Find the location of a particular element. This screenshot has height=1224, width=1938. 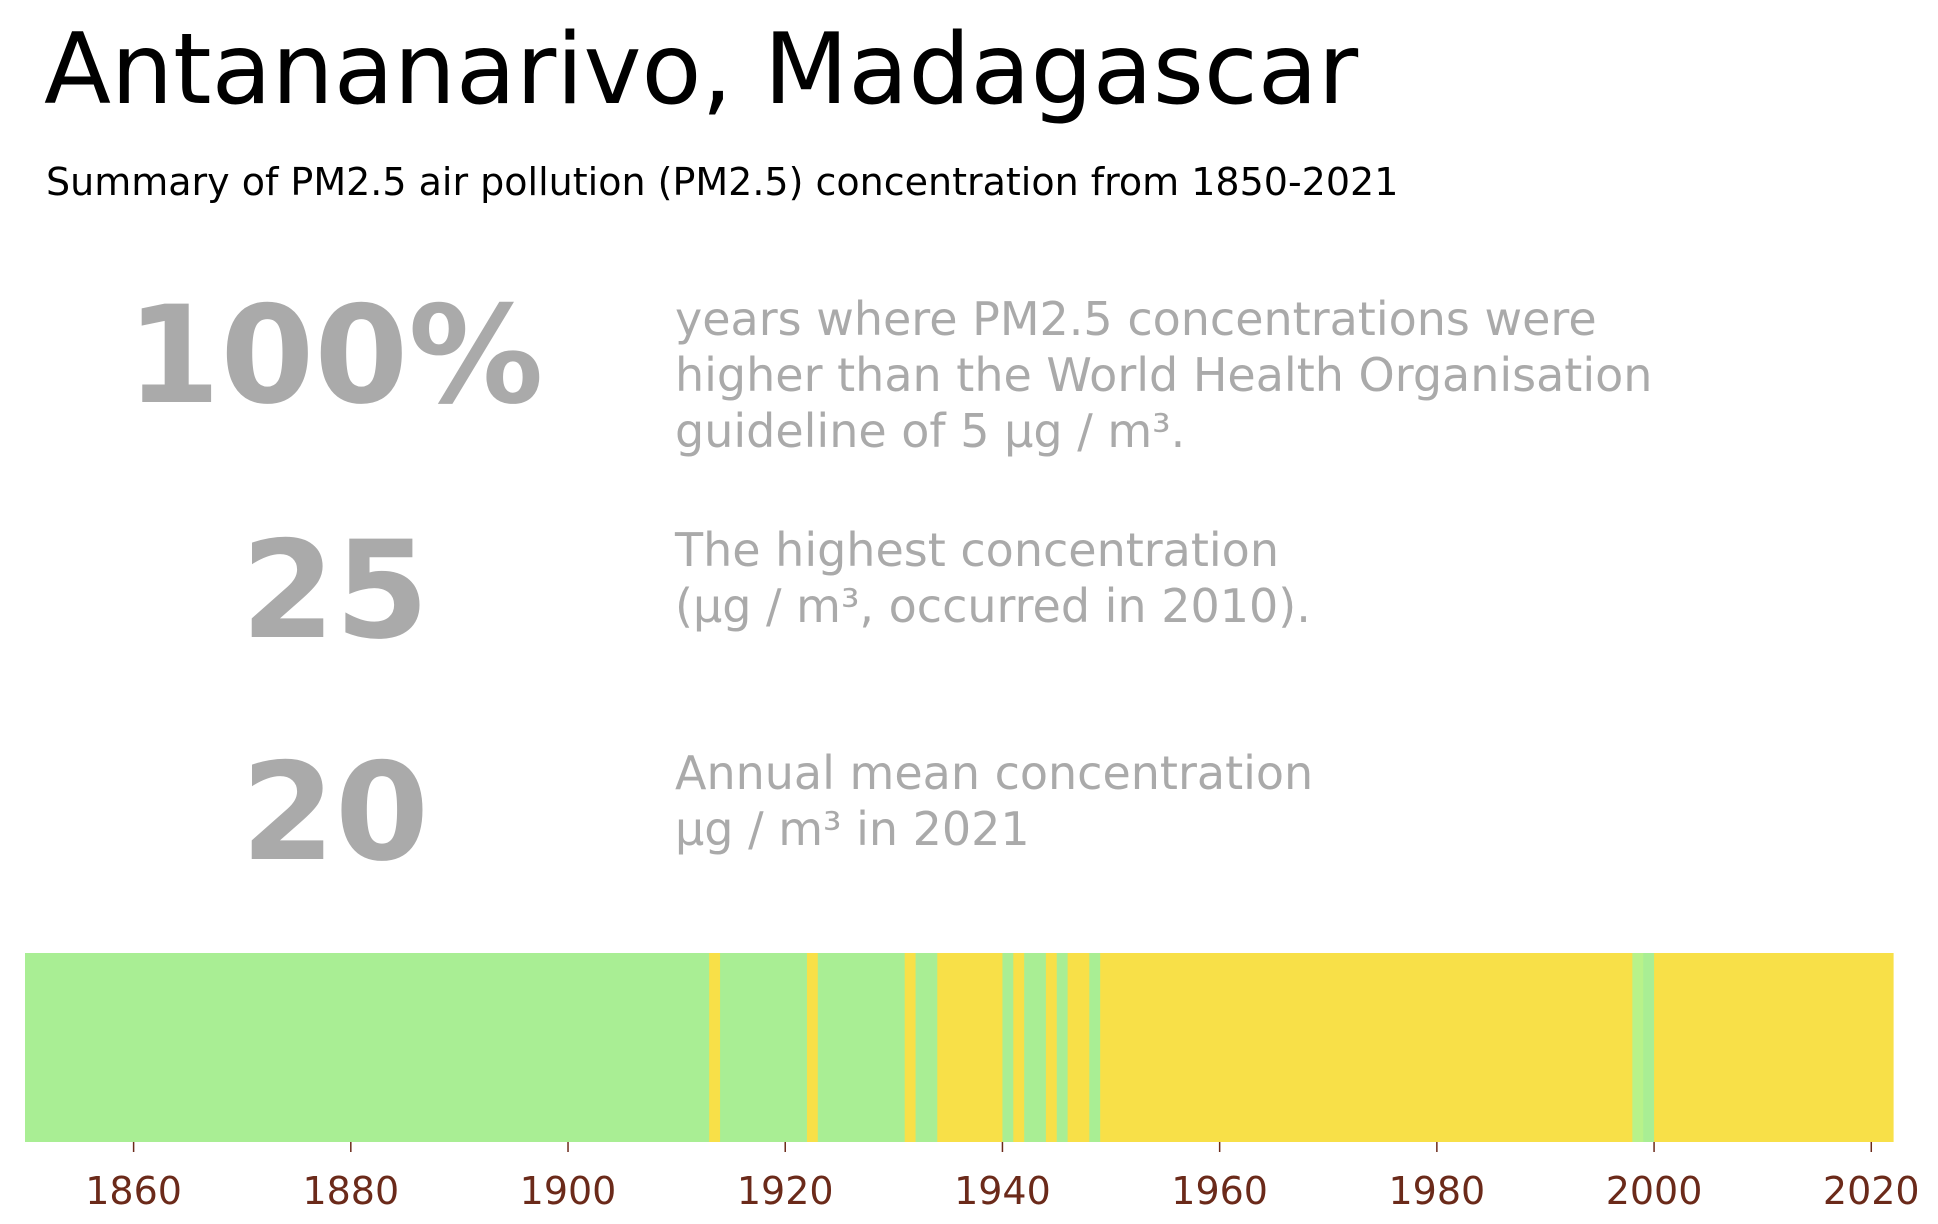

stat-description-line: Annual mean concentration is located at coordinates (994, 773).